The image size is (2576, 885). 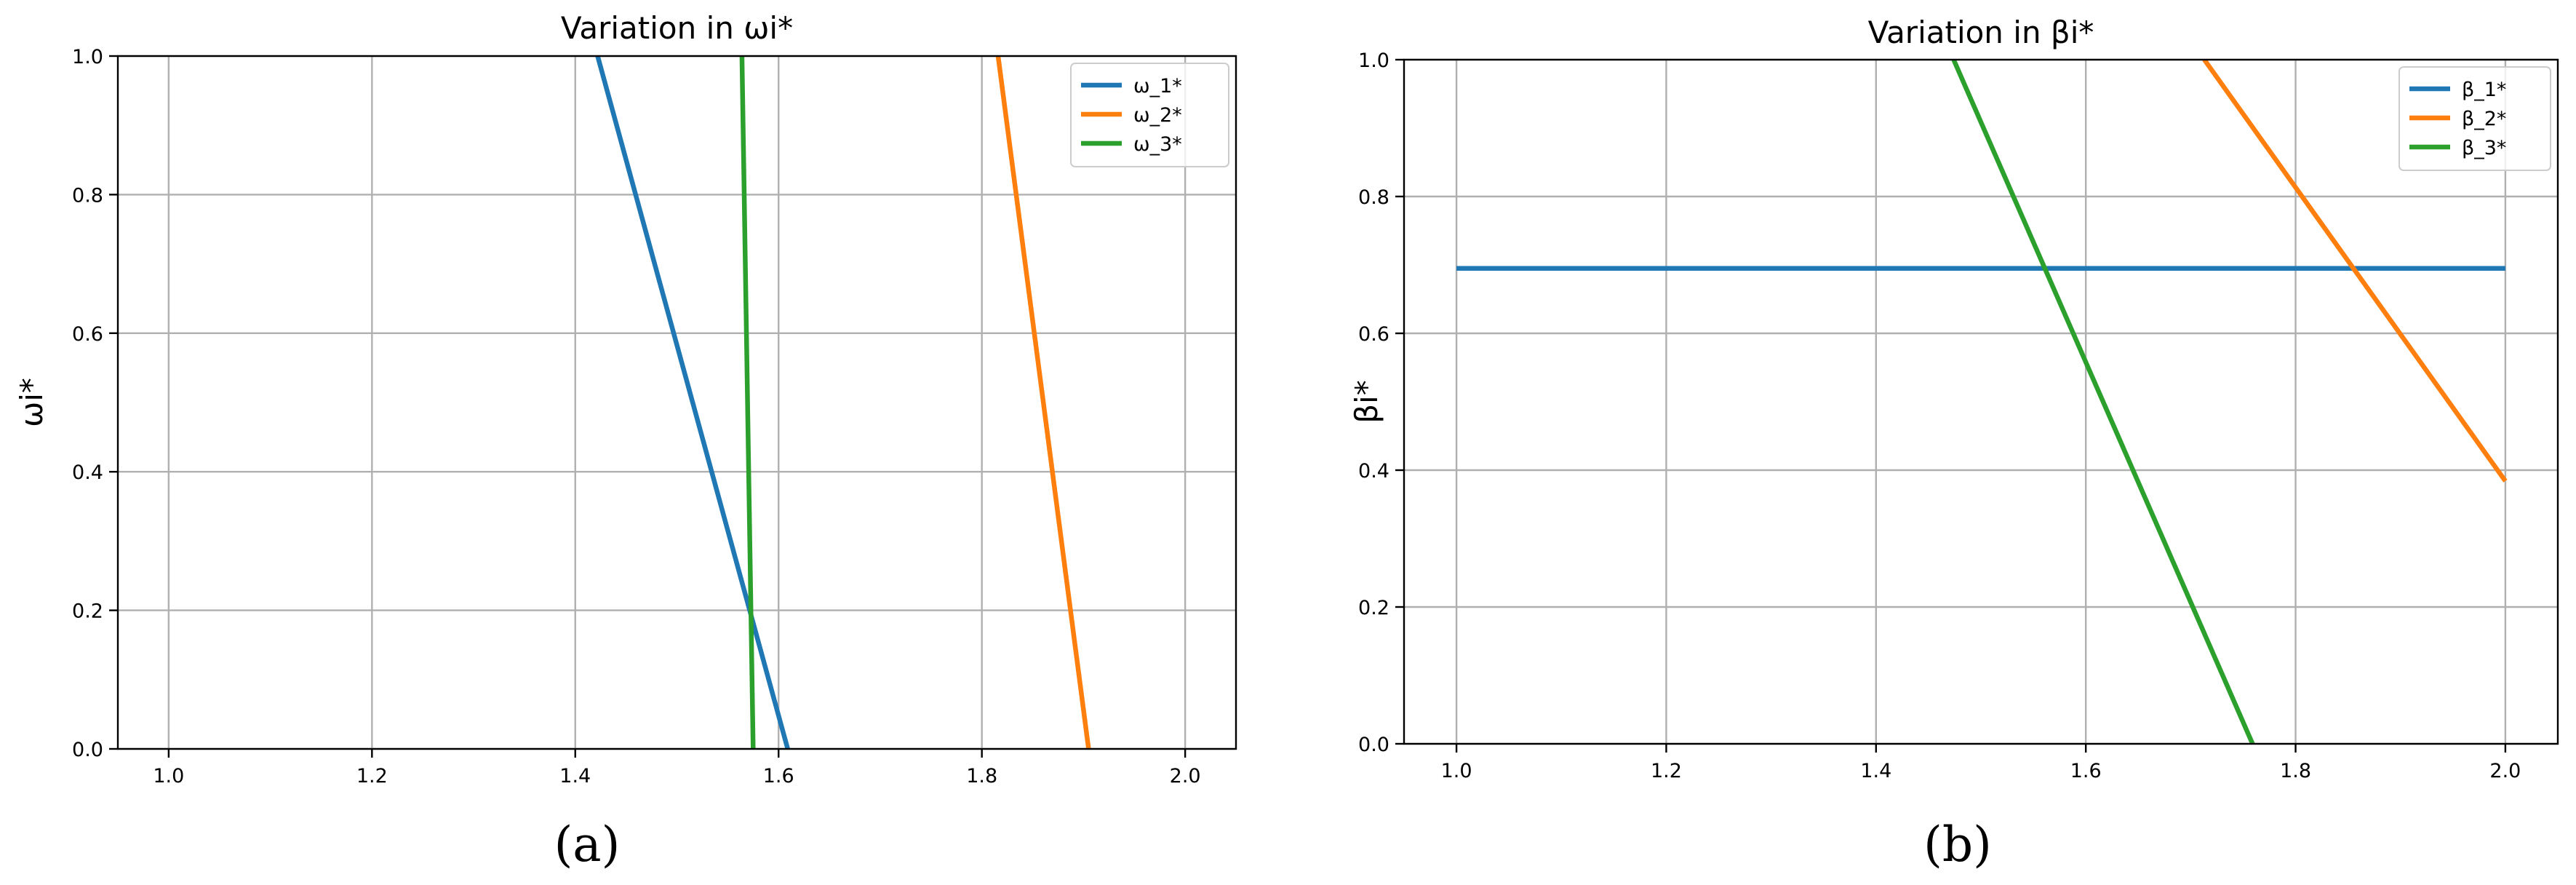 I want to click on panel-label: (b), so click(x=1957, y=845).